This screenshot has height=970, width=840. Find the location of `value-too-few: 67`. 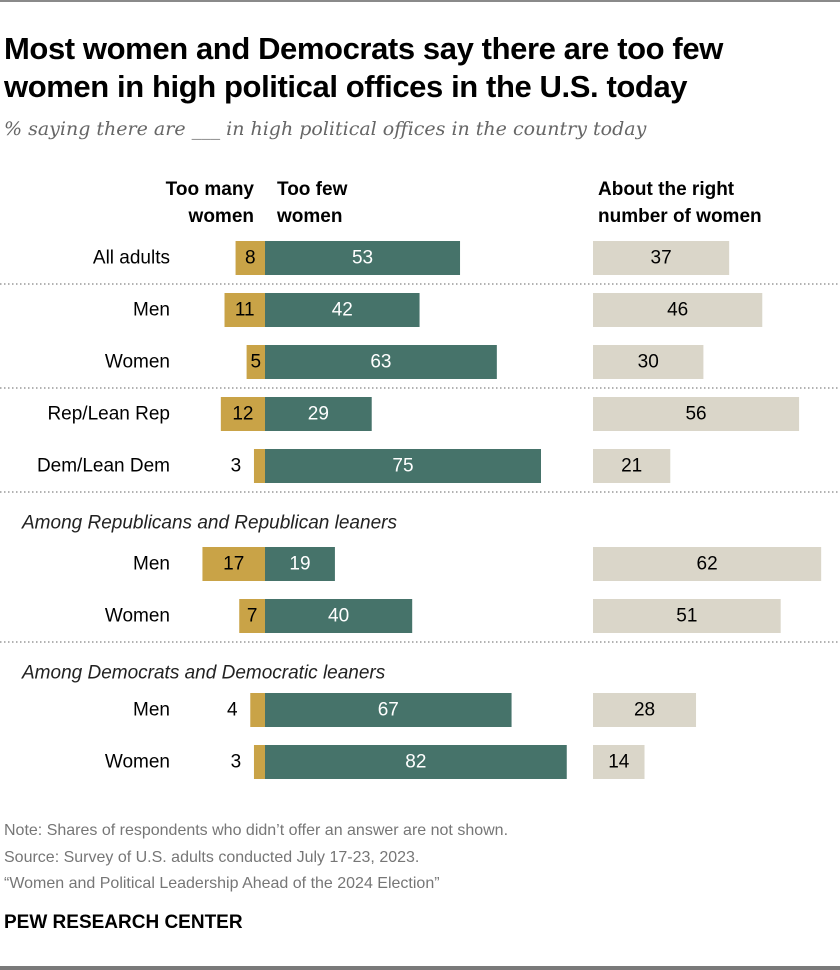

value-too-few: 67 is located at coordinates (388, 710).